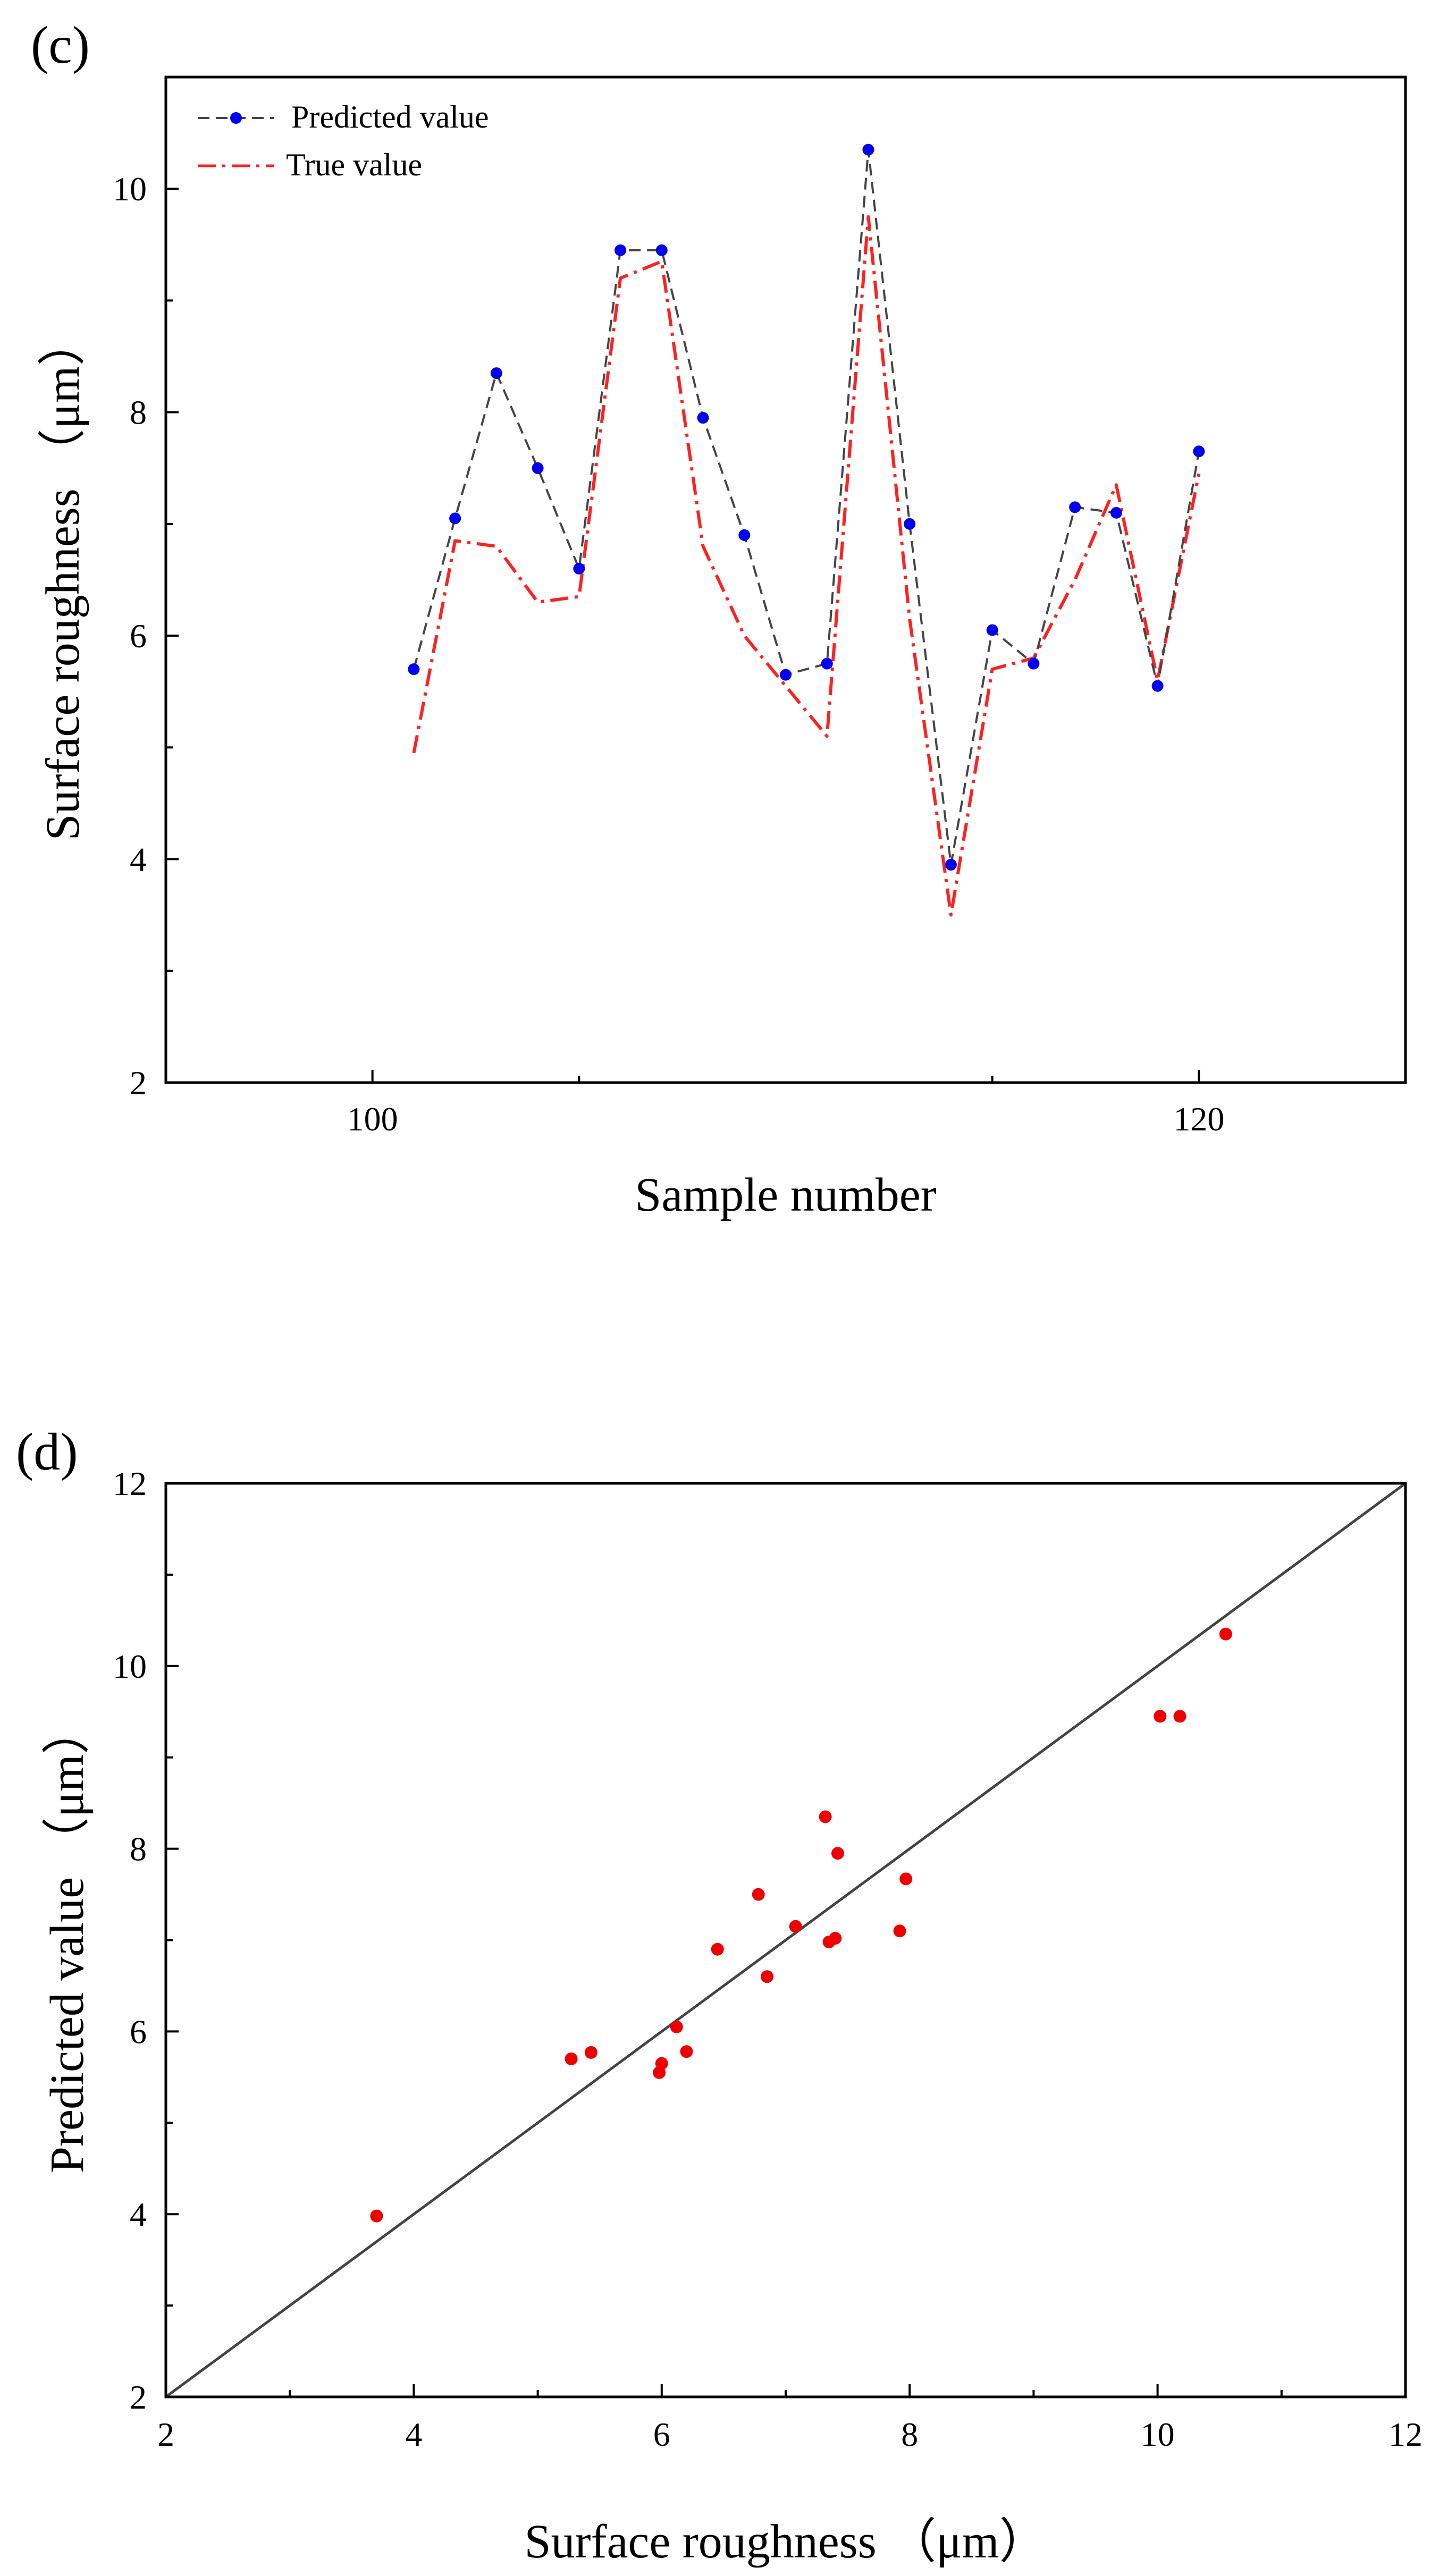 Image resolution: width=1456 pixels, height=2576 pixels. I want to click on panel-c-x-axis-title: Sample number, so click(786, 1195).